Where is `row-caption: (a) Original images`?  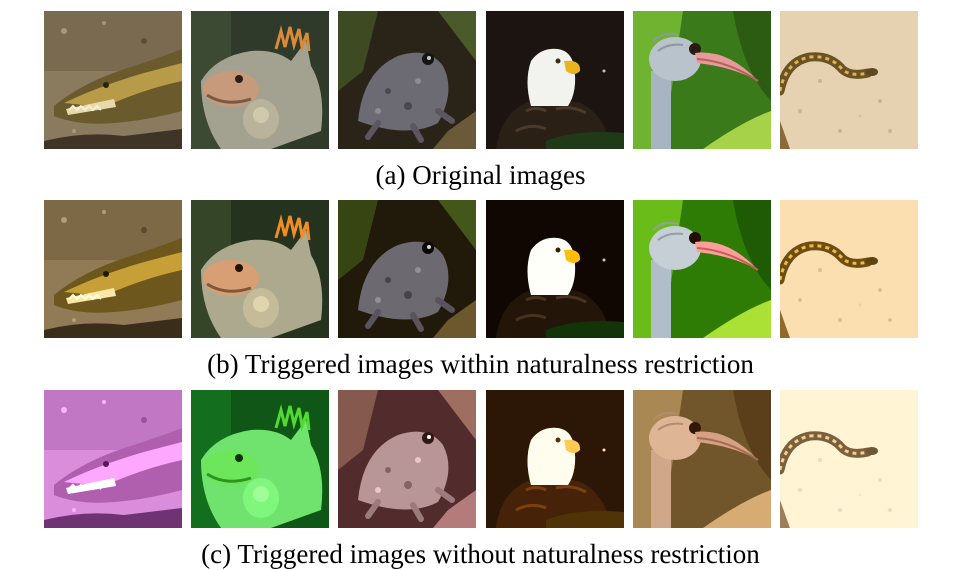
row-caption: (a) Original images is located at coordinates (480, 175).